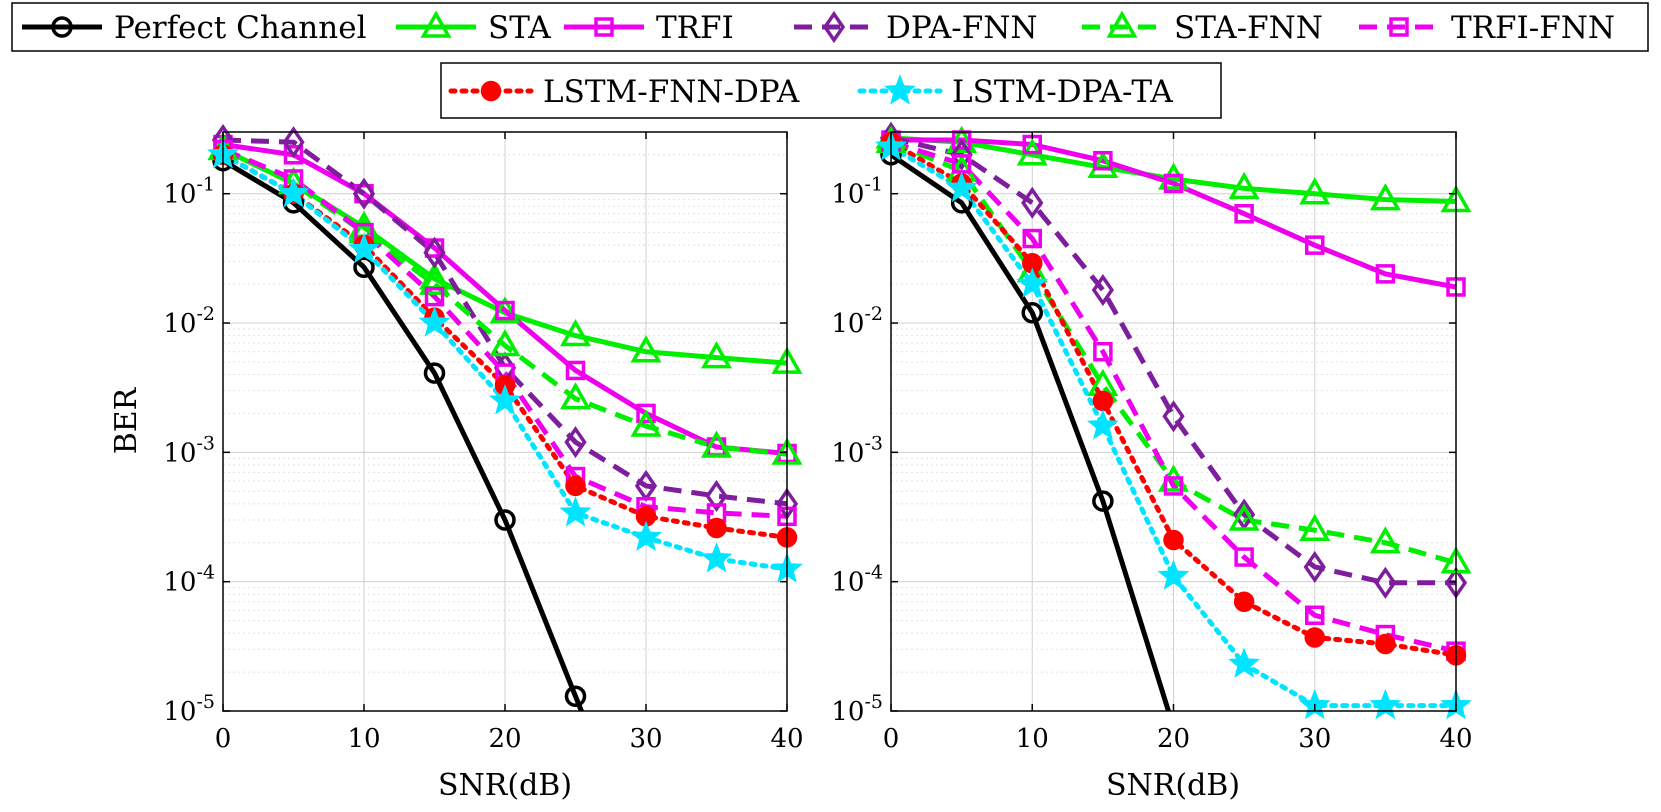 The width and height of the screenshot is (1661, 812). What do you see at coordinates (695, 28) in the screenshot?
I see `legend-label-trfi: TRFI` at bounding box center [695, 28].